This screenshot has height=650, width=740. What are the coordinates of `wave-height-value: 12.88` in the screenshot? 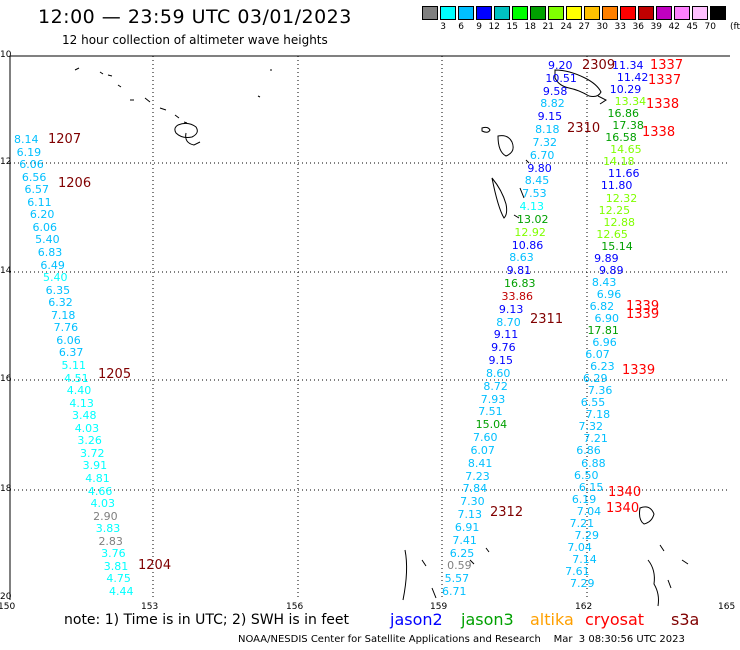 It's located at (619, 222).